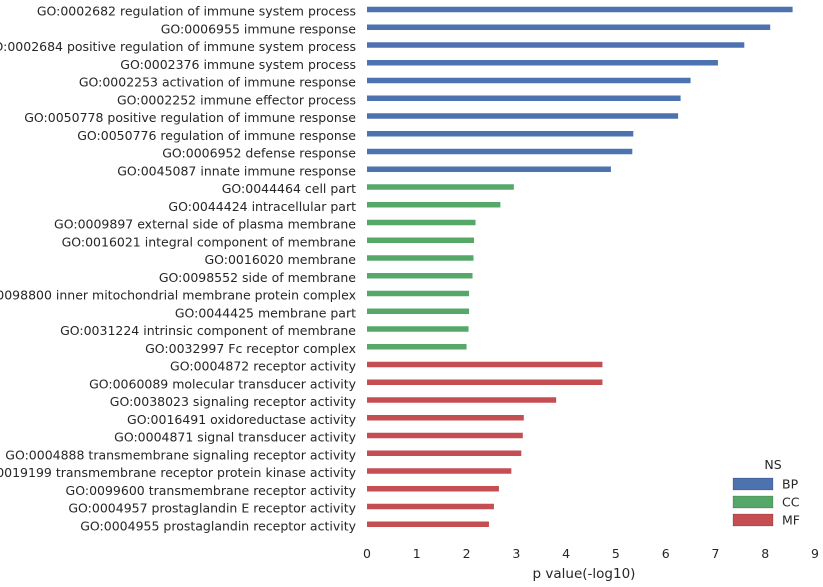 The width and height of the screenshot is (823, 587). What do you see at coordinates (217, 82) in the screenshot?
I see `category-label: GO:0002253 activation of immune response` at bounding box center [217, 82].